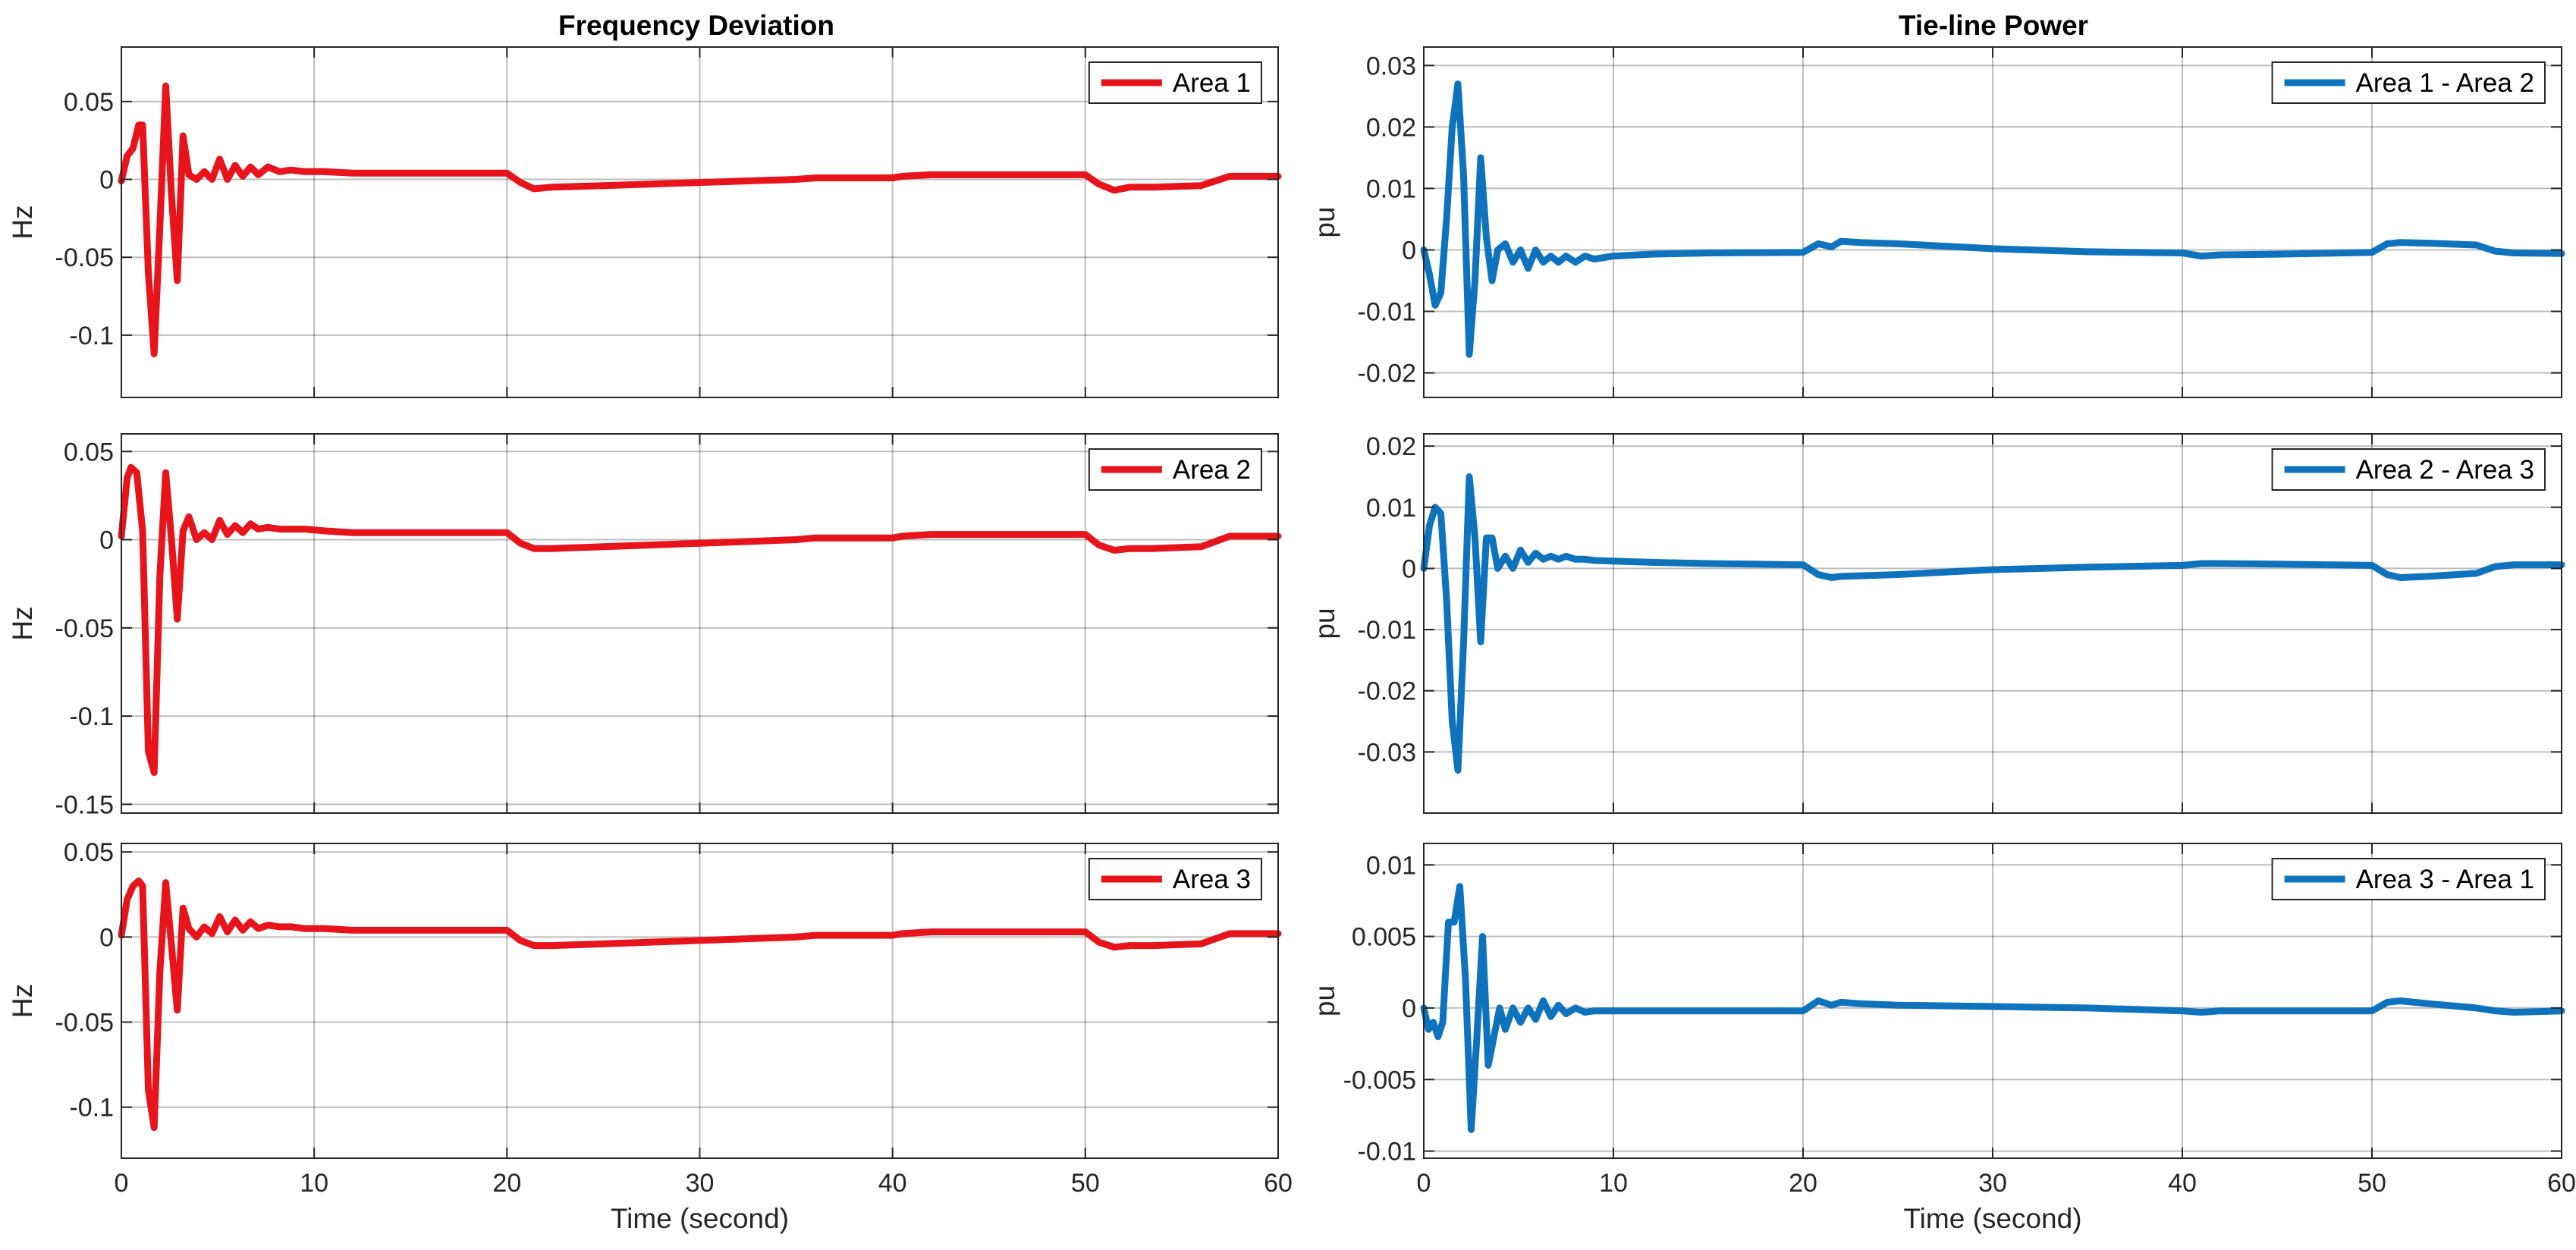 The width and height of the screenshot is (2576, 1250). I want to click on freq3-legend-label: Area 3, so click(1212, 879).